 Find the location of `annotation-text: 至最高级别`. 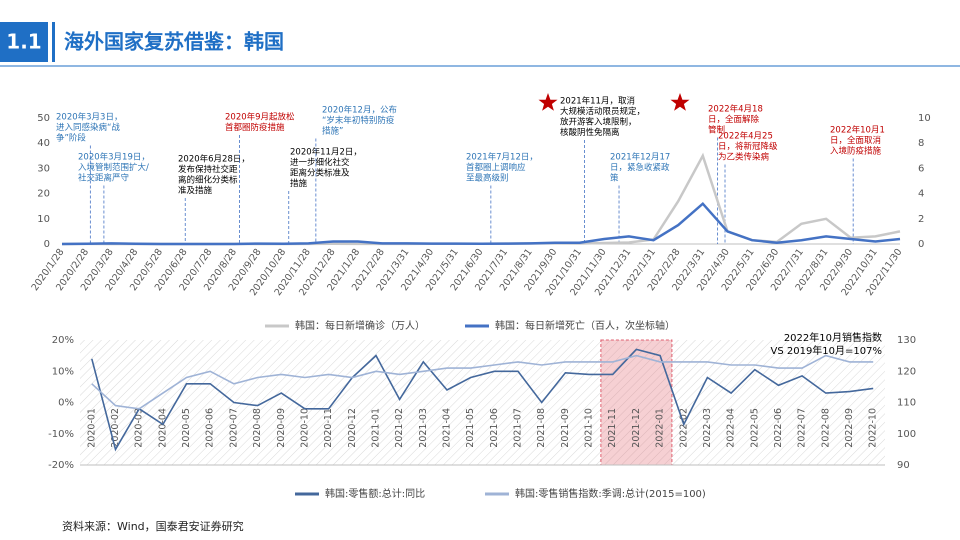

annotation-text: 至最高级别 is located at coordinates (487, 178).